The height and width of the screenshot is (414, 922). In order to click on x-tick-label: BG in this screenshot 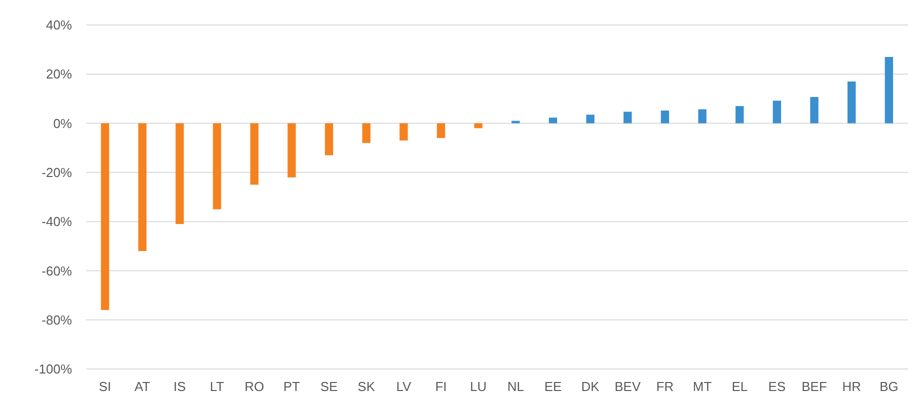, I will do `click(889, 386)`.